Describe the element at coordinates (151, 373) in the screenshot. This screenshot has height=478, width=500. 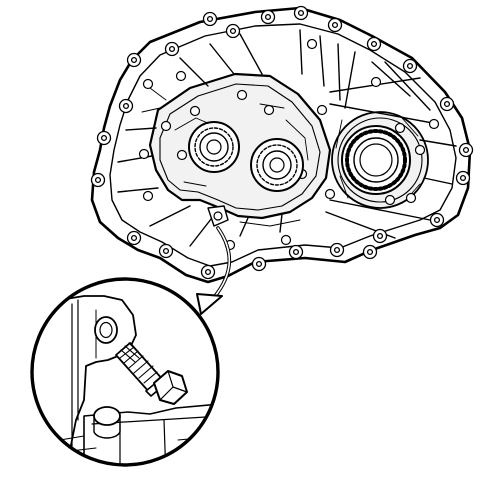
I see `drain-bolt` at that location.